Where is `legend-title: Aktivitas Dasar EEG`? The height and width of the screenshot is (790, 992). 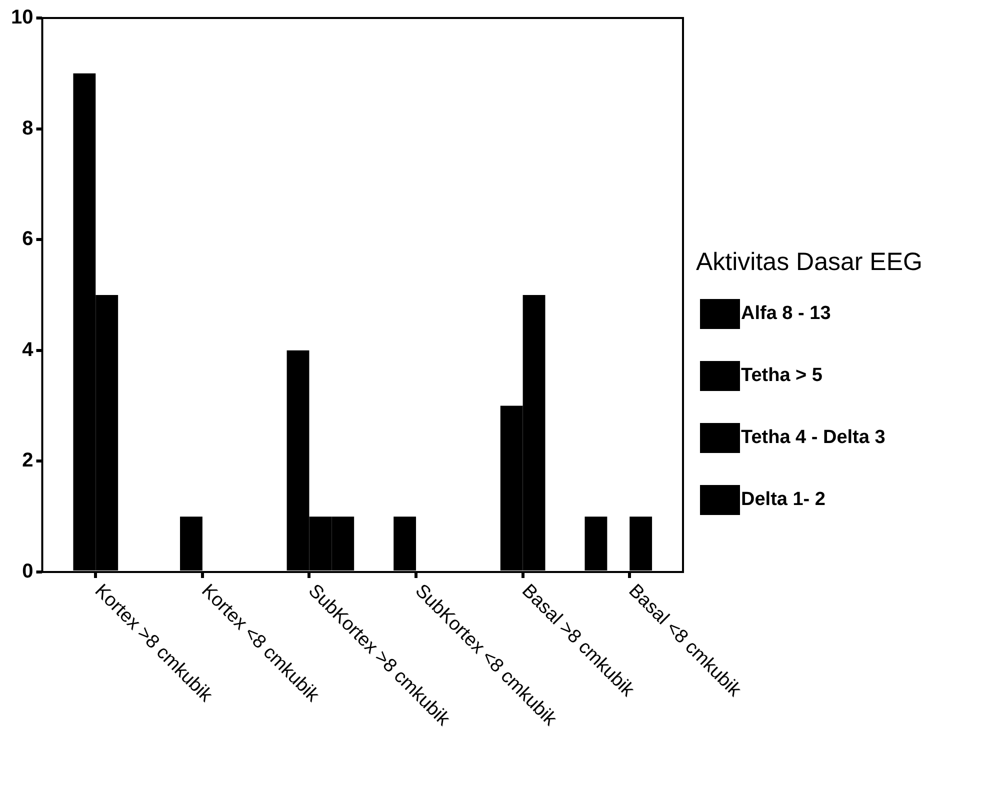 legend-title: Aktivitas Dasar EEG is located at coordinates (809, 262).